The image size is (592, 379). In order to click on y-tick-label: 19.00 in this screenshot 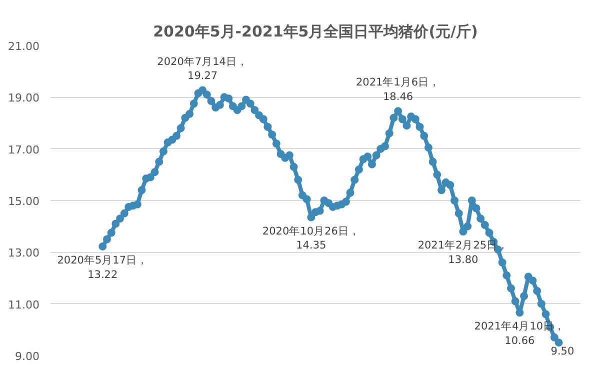, I will do `click(24, 98)`.